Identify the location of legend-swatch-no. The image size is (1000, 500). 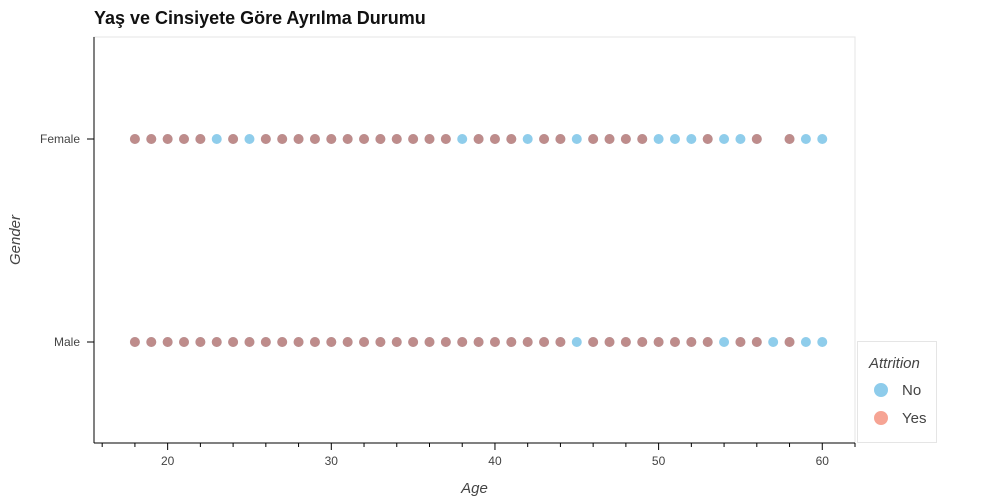
(881, 390).